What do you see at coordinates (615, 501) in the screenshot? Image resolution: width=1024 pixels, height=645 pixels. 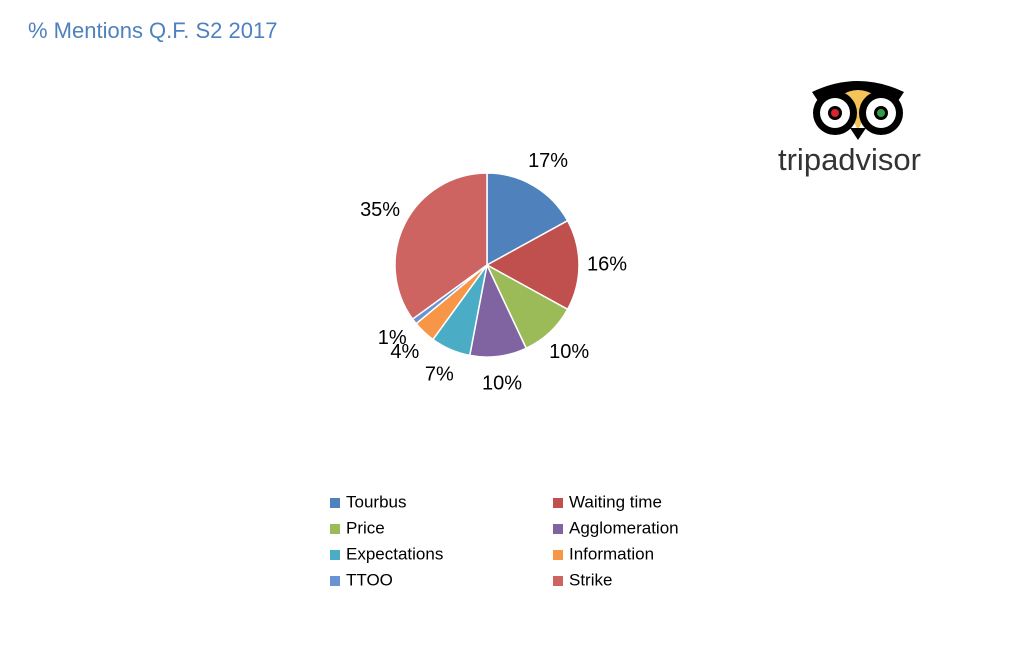 I see `legend-label: Waiting time` at bounding box center [615, 501].